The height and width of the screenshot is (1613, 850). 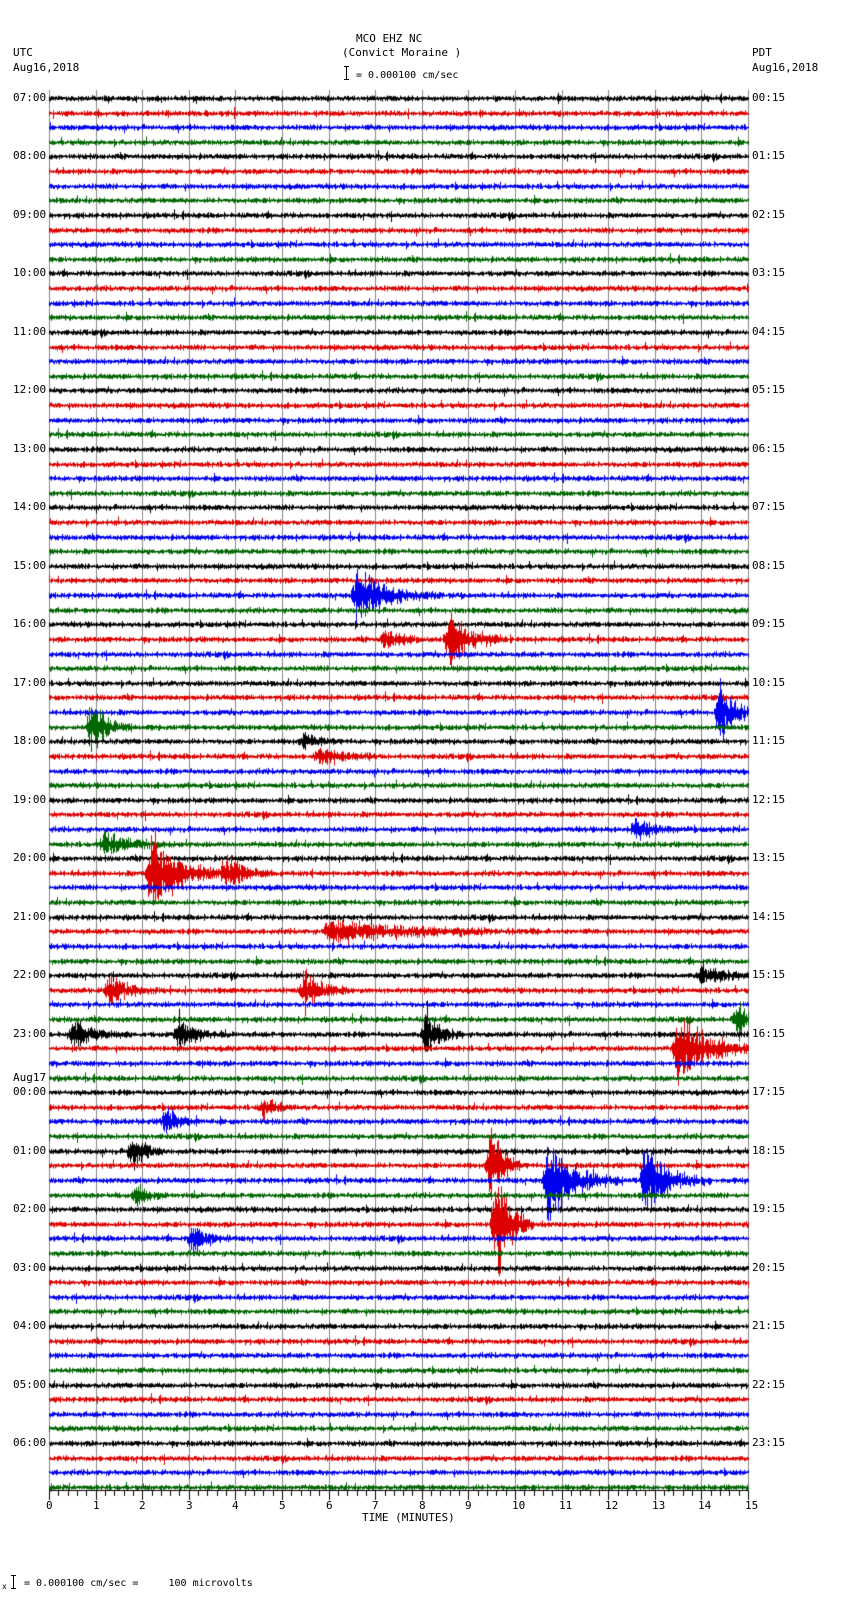 I want to click on x-tick-label: 6, so click(x=329, y=1505).